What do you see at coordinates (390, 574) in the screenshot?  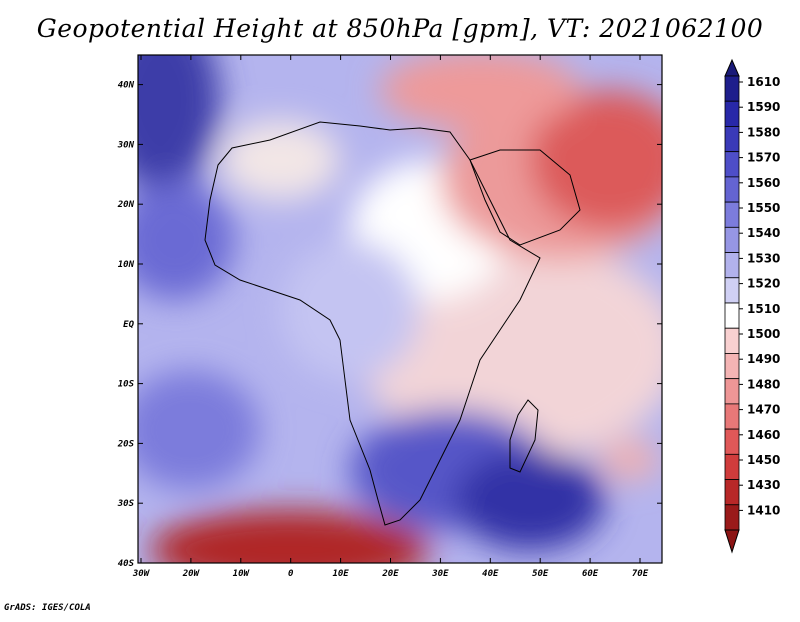 I see `lon-tick-label: 20E` at bounding box center [390, 574].